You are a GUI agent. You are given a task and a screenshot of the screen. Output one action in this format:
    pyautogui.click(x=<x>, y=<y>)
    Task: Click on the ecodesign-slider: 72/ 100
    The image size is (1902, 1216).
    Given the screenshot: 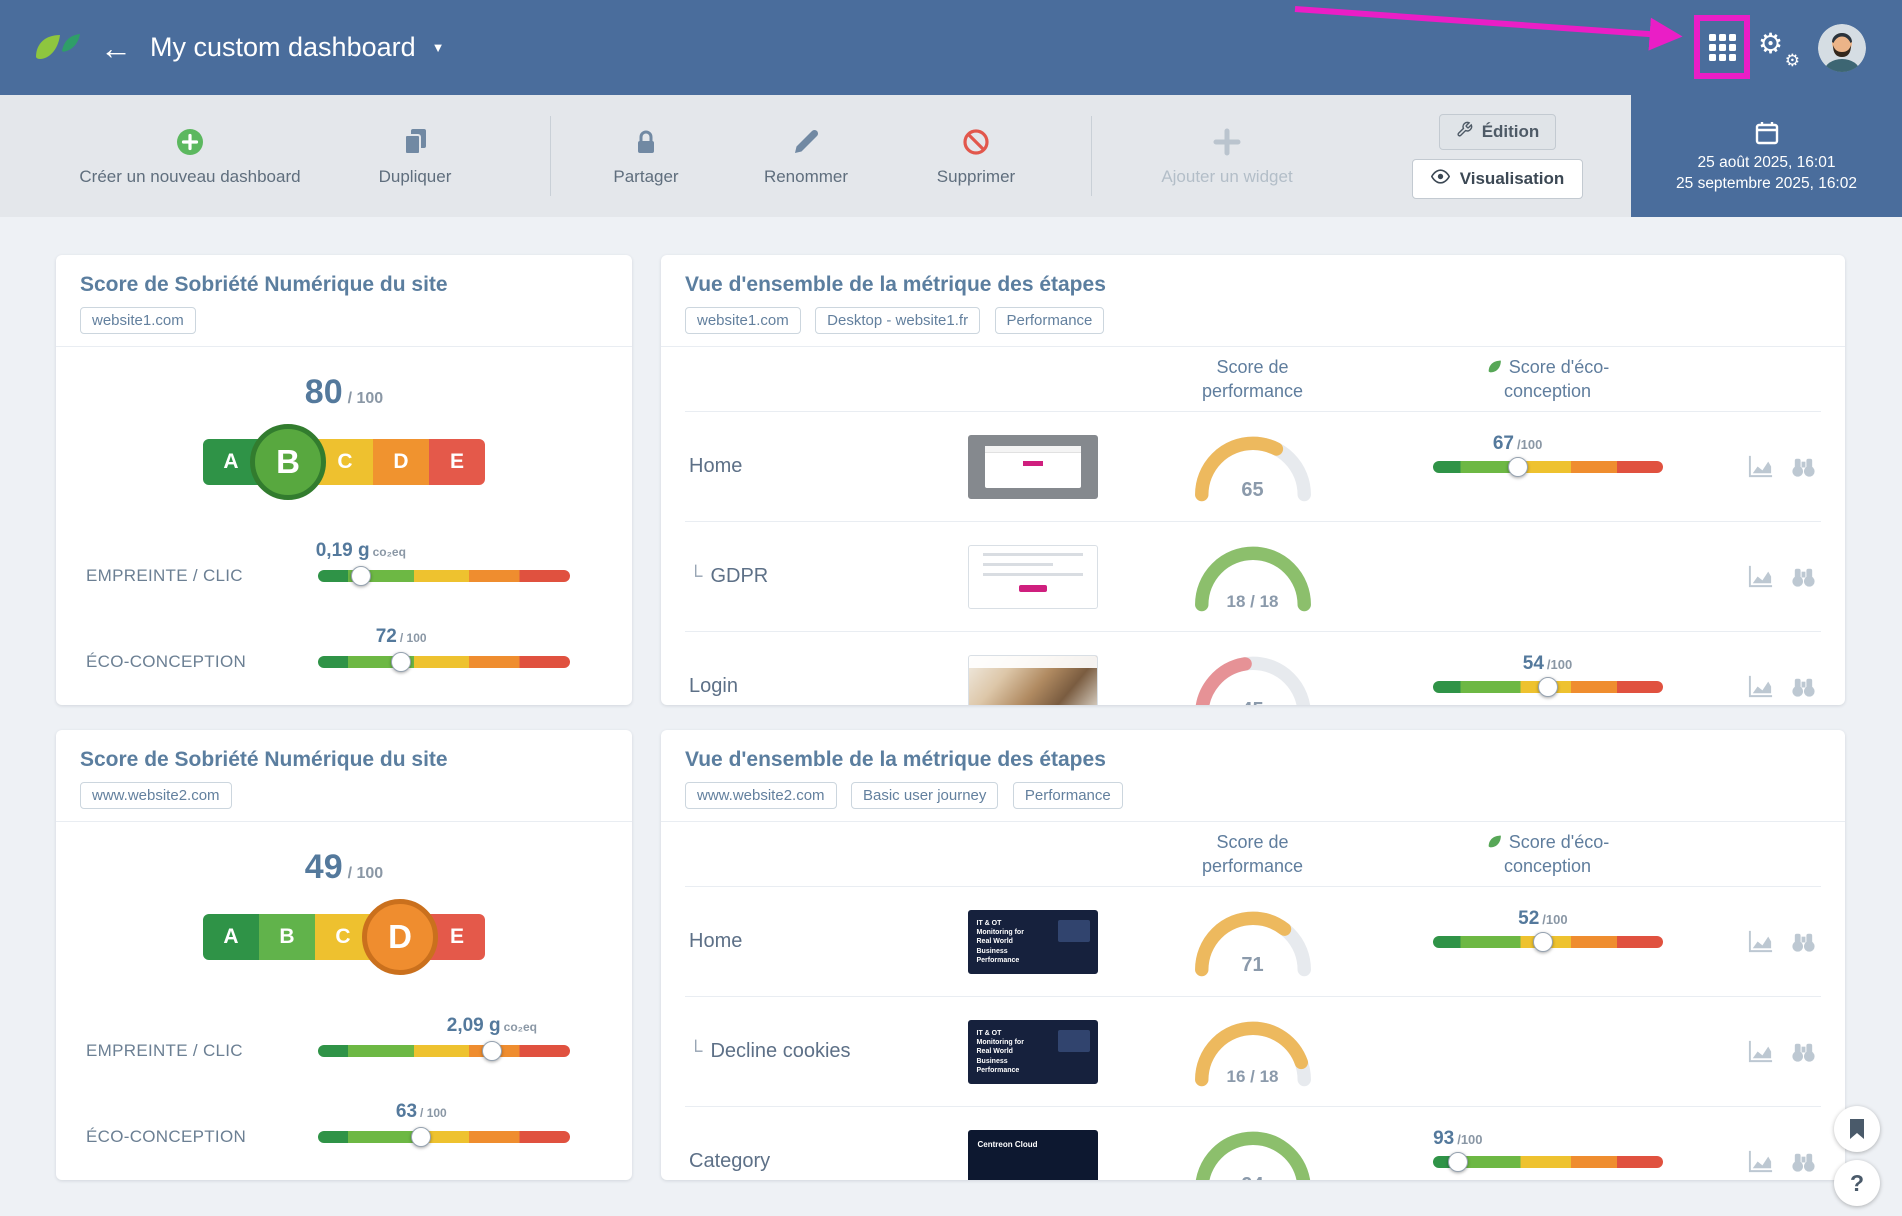 What is the action you would take?
    pyautogui.click(x=444, y=649)
    